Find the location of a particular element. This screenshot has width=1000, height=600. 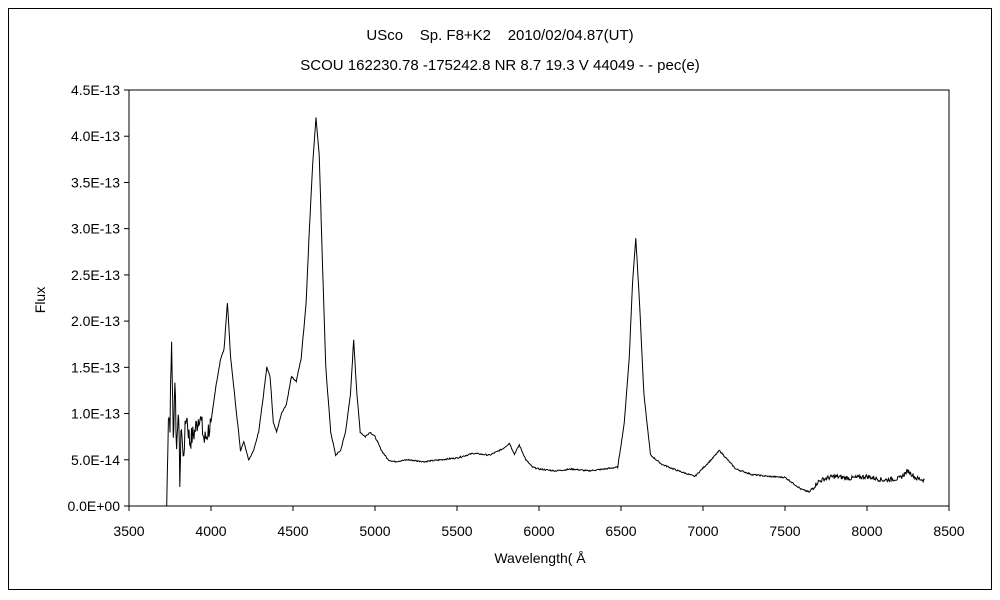

x-tick-label: 3500 is located at coordinates (128, 531).